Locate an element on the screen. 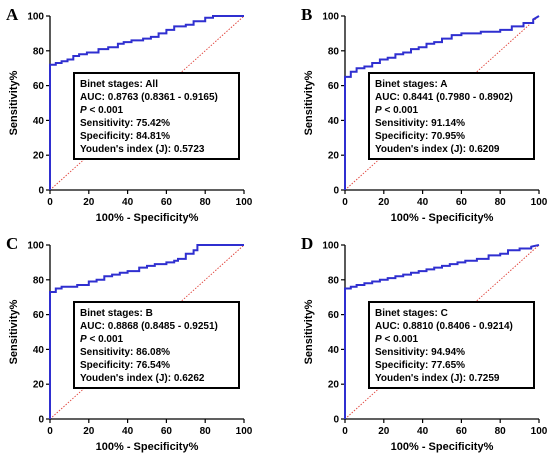  legend-line: Binet stages: C is located at coordinates (411, 313).